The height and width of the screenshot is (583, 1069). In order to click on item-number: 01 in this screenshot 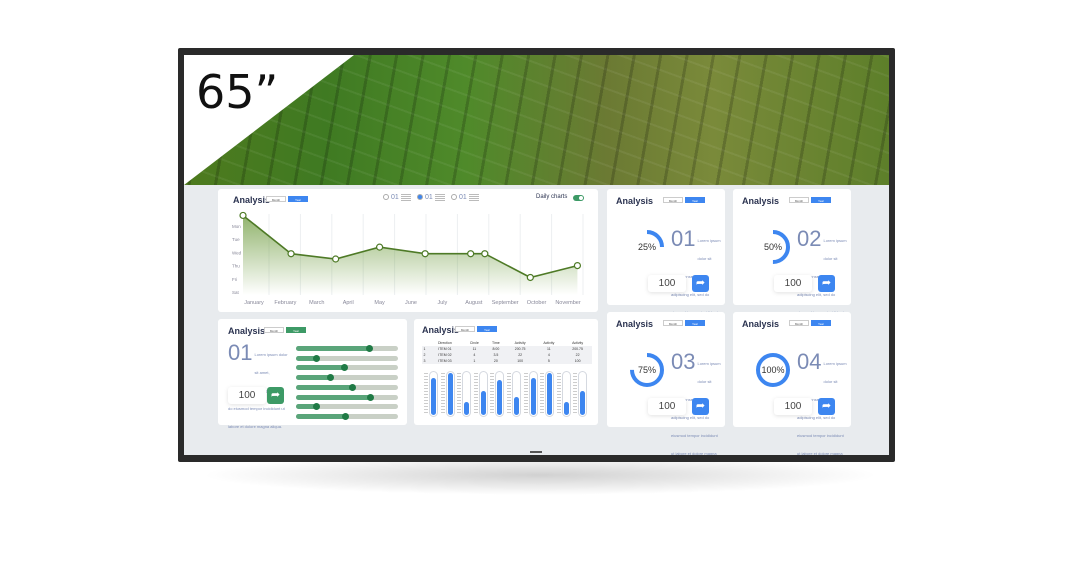, I will do `click(240, 352)`.